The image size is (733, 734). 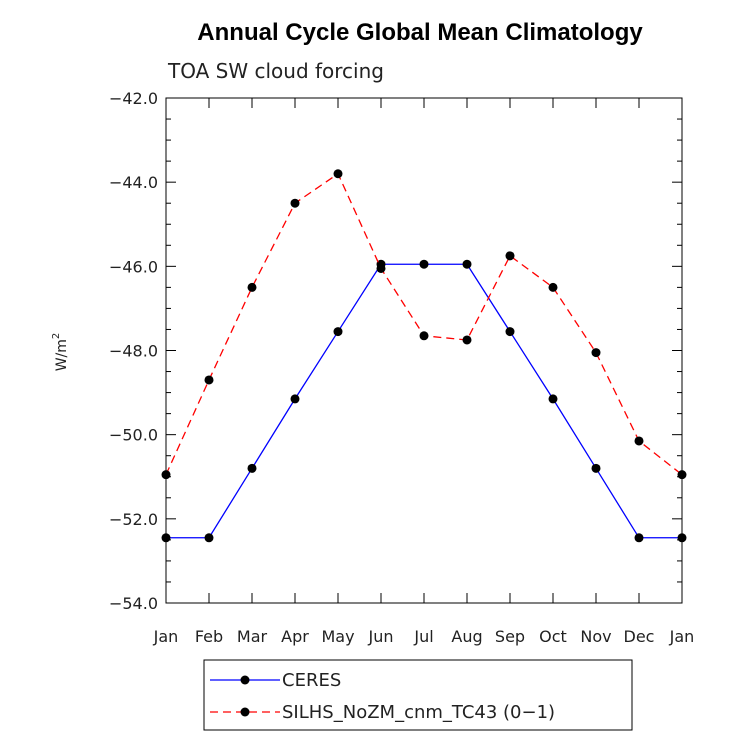 What do you see at coordinates (133, 435) in the screenshot?
I see `y-tick-label: −50.0` at bounding box center [133, 435].